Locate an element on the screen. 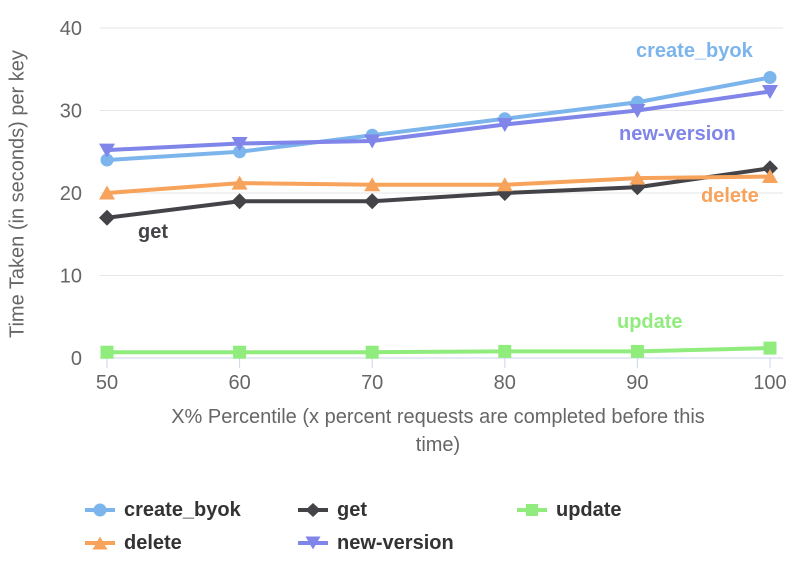 Image resolution: width=799 pixels, height=578 pixels. marker-delete-x50 is located at coordinates (107, 192).